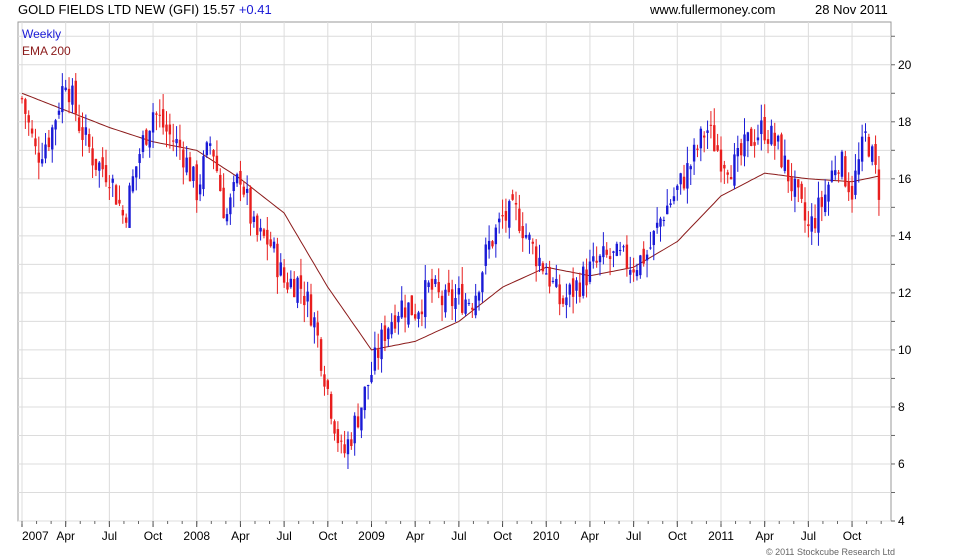 The width and height of the screenshot is (980, 560). I want to click on x-tick-label: 2010, so click(546, 536).